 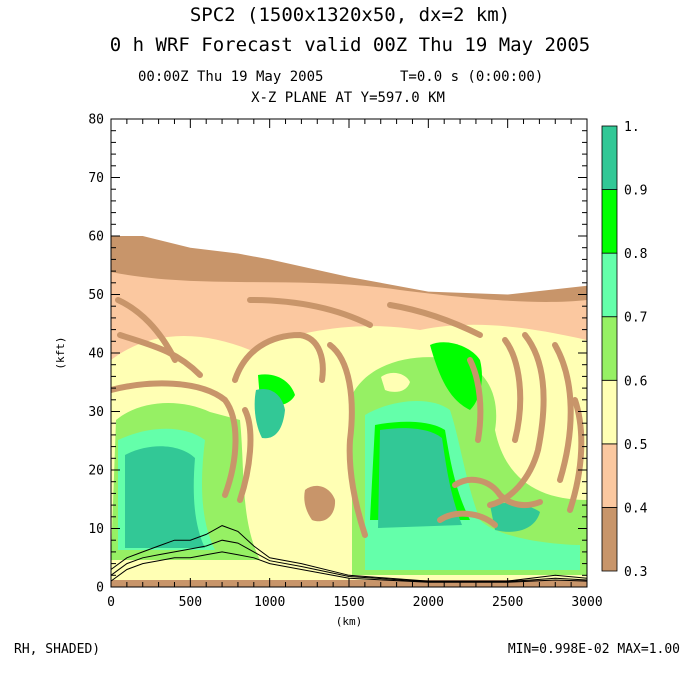 I want to click on x-tick-label: 2000, so click(x=428, y=602).